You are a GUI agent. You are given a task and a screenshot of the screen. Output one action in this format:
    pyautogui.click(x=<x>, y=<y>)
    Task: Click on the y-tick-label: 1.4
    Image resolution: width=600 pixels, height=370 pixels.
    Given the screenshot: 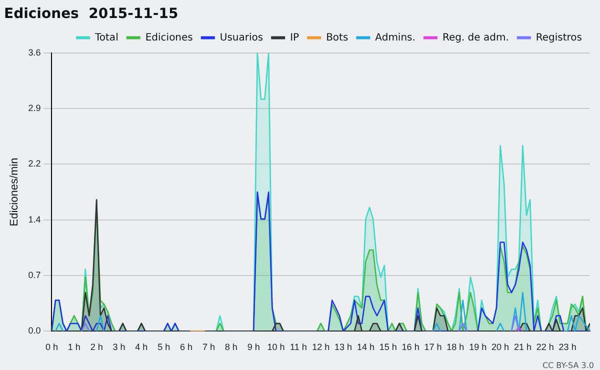 What is the action you would take?
    pyautogui.click(x=34, y=219)
    